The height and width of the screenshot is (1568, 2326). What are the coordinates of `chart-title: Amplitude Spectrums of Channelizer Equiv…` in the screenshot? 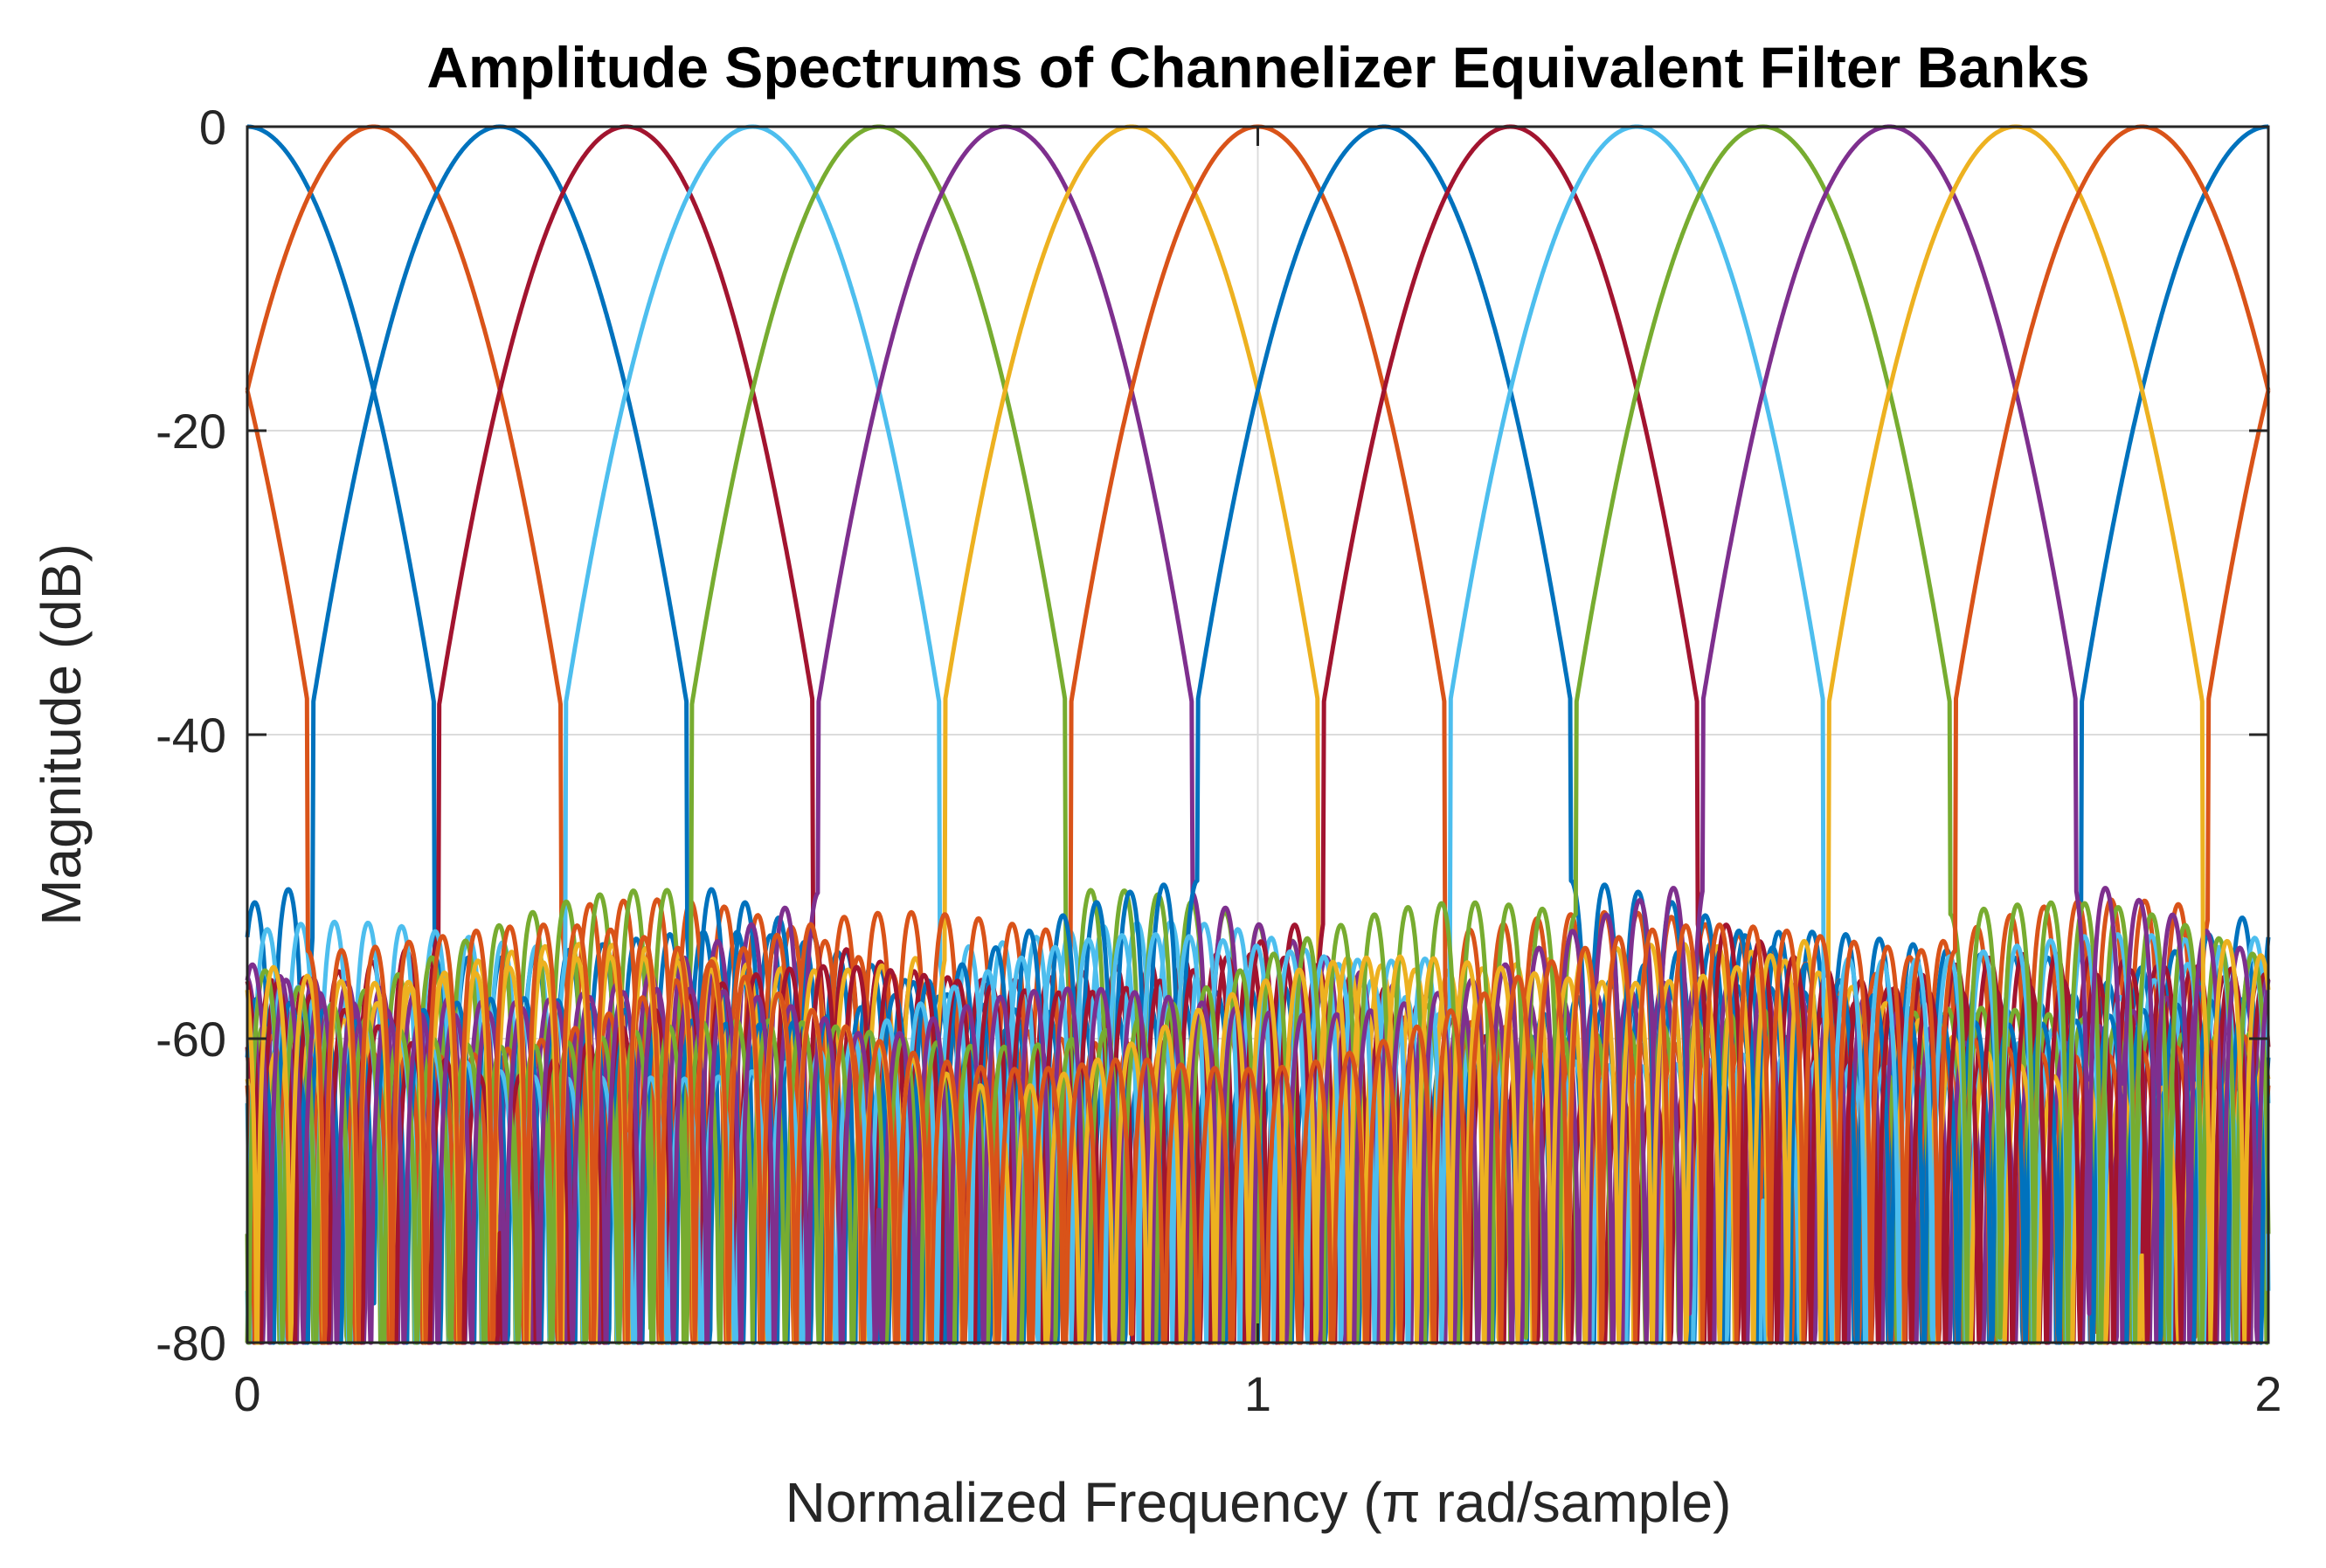 It's located at (1257, 67).